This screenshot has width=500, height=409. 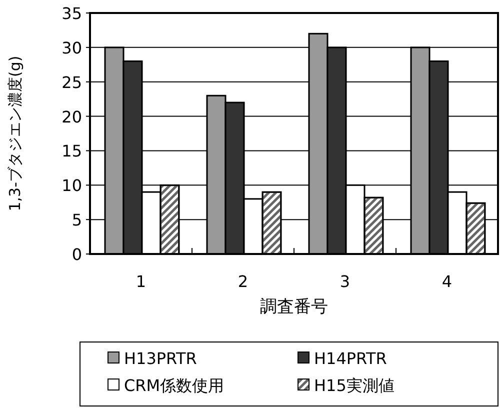 I want to click on y-tick-label: 20, so click(x=72, y=116).